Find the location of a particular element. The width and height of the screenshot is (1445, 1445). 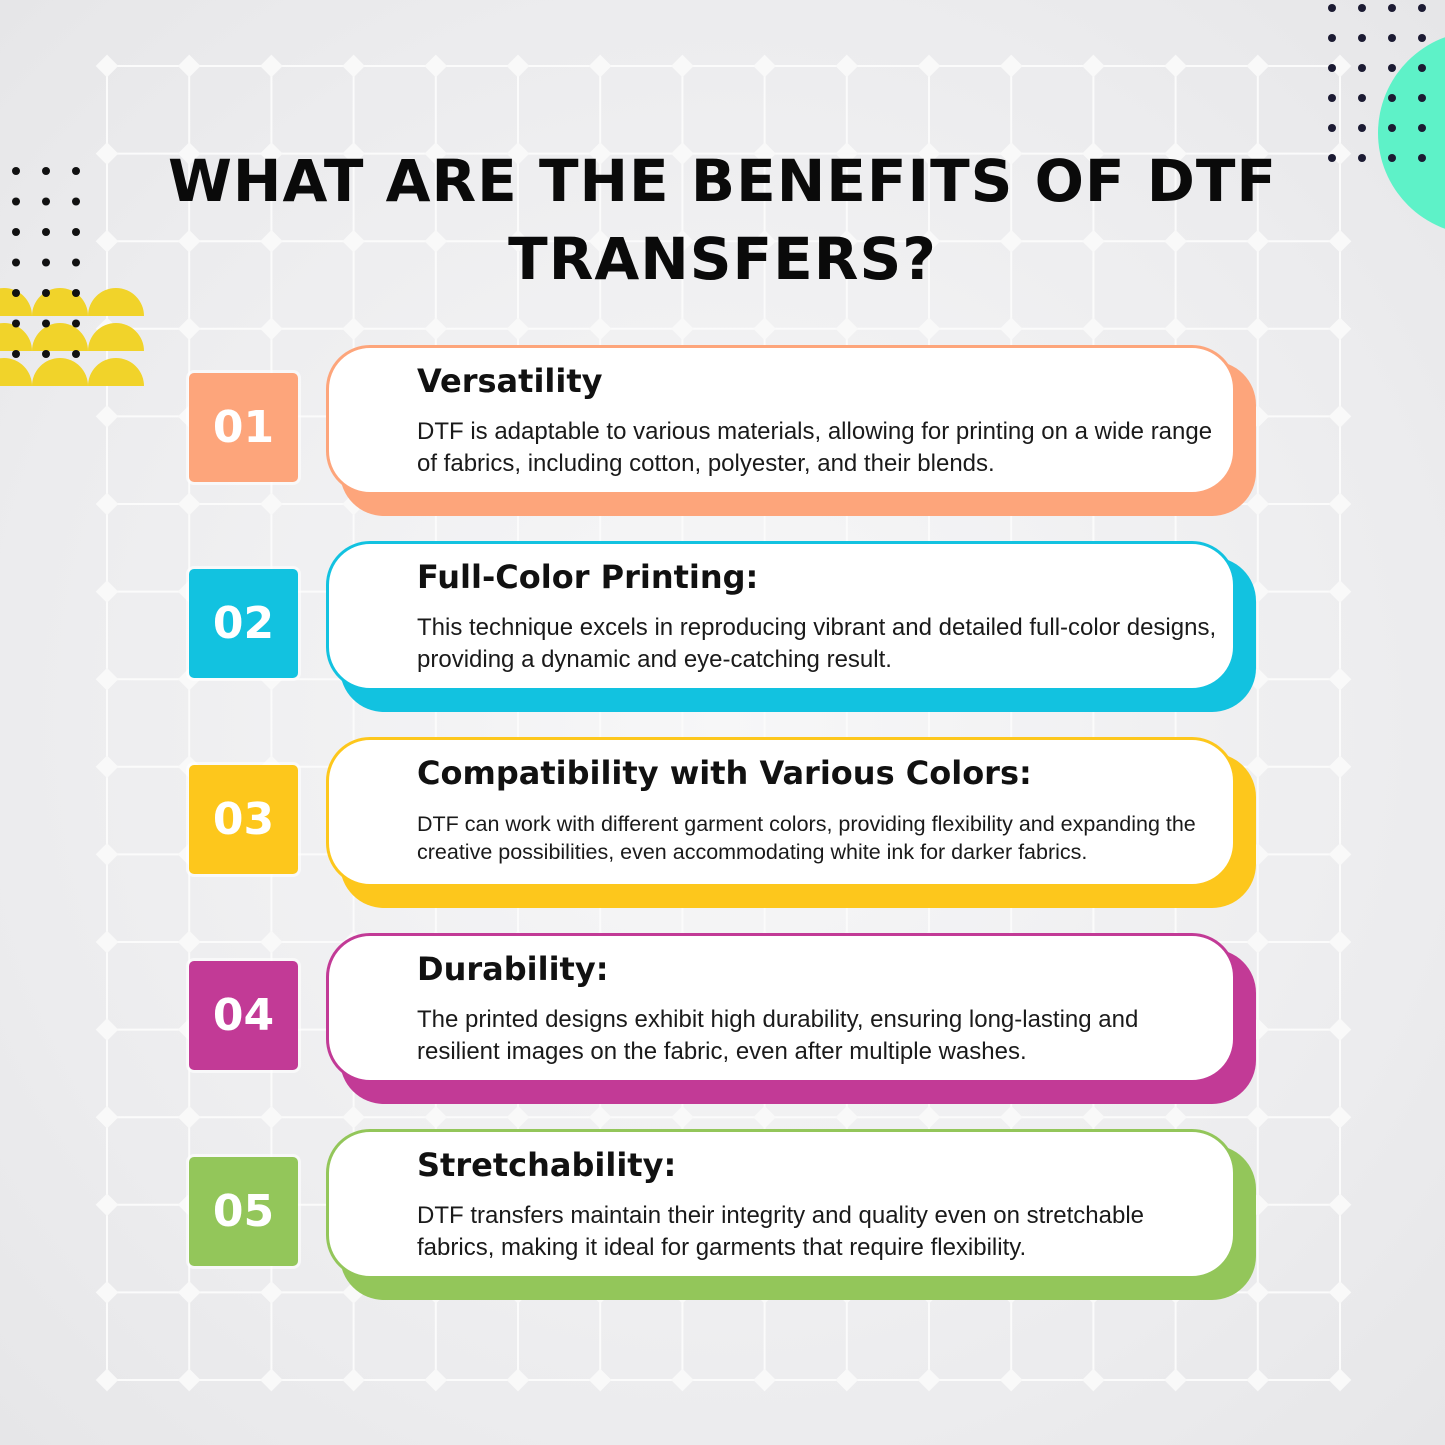

page-title: WHAT ARE THE BENEFITS OF DTF TRANSFERS? is located at coordinates (722, 220).